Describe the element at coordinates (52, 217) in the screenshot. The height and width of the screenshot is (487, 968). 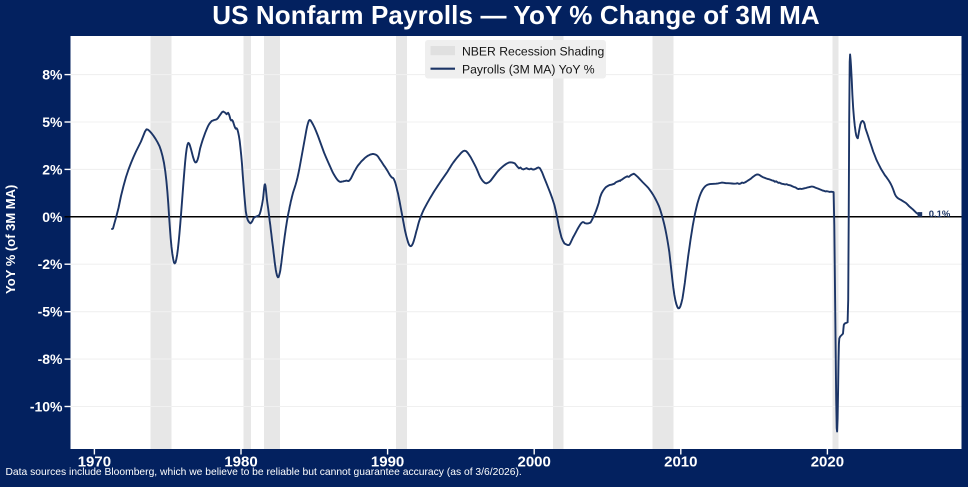
I see `svg-text: 0%` at that location.